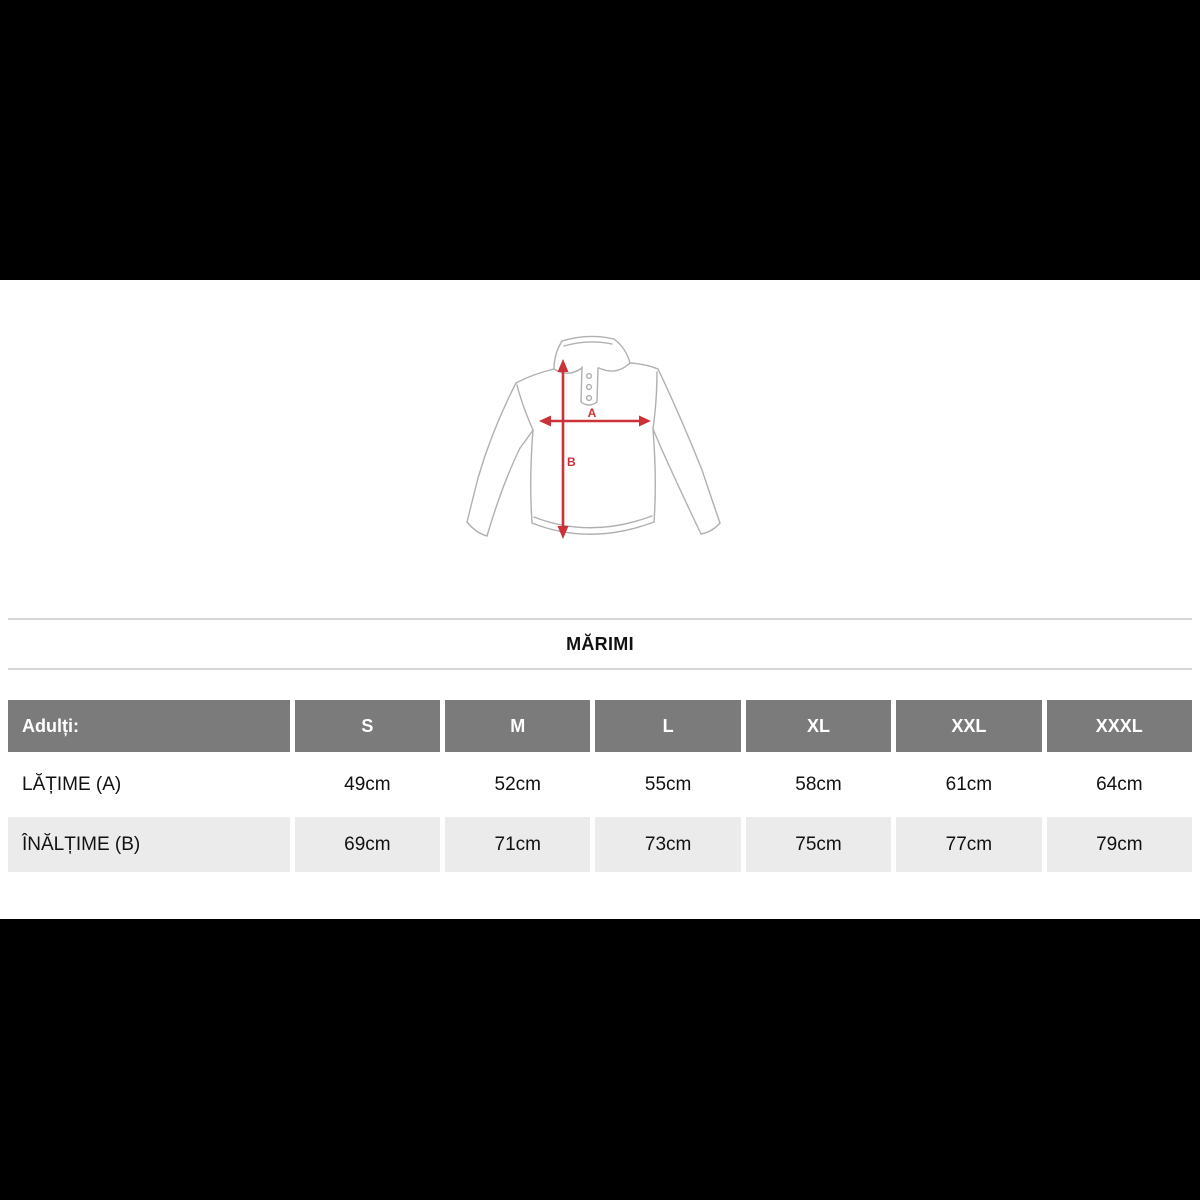 The image size is (1200, 1200). What do you see at coordinates (818, 726) in the screenshot?
I see `size-column-header-xl: XL` at bounding box center [818, 726].